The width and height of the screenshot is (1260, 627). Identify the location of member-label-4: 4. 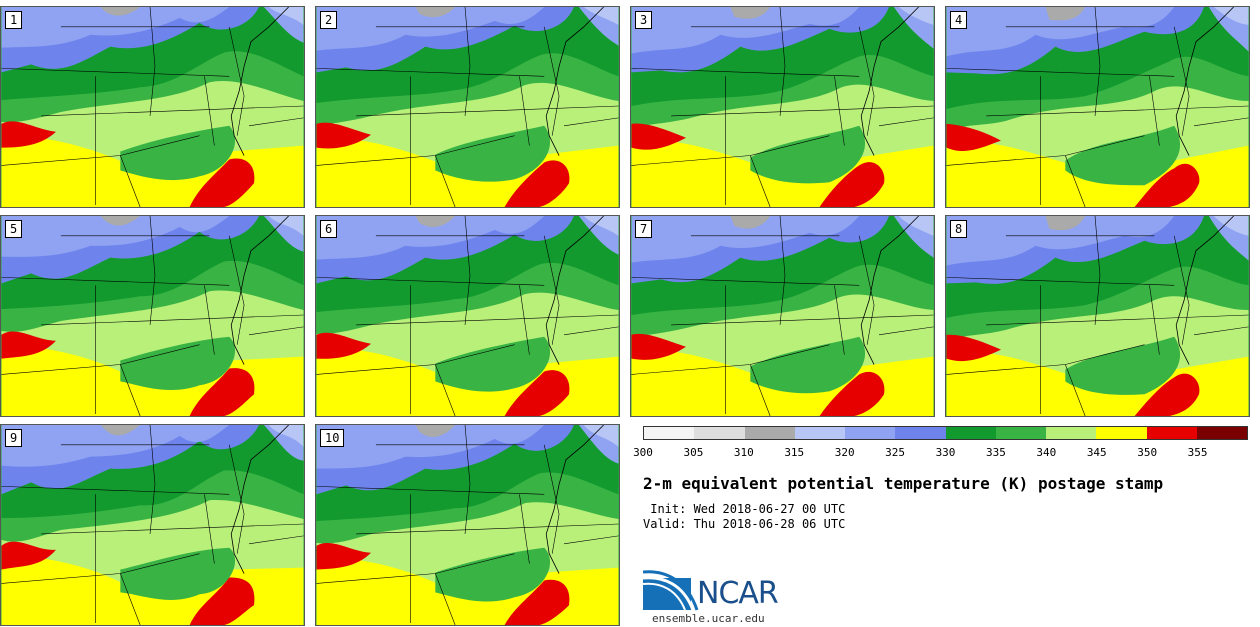
(959, 20).